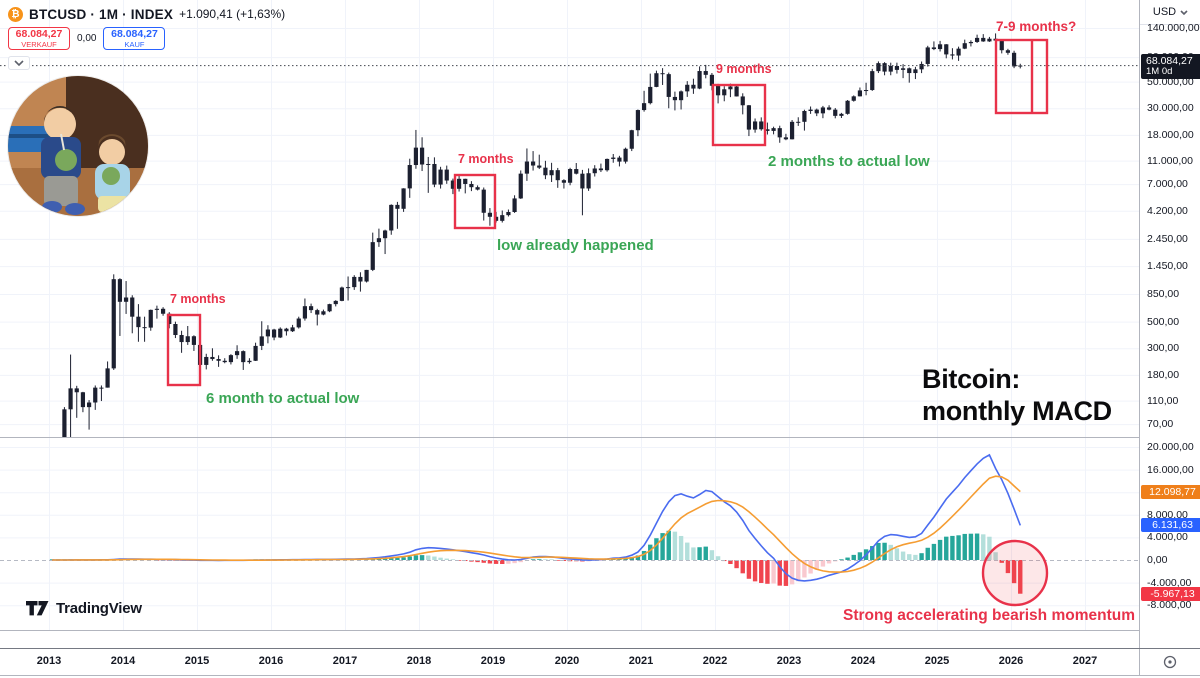 Image resolution: width=1200 pixels, height=678 pixels. What do you see at coordinates (1163, 400) in the screenshot?
I see `axis-label: 110,00` at bounding box center [1163, 400].